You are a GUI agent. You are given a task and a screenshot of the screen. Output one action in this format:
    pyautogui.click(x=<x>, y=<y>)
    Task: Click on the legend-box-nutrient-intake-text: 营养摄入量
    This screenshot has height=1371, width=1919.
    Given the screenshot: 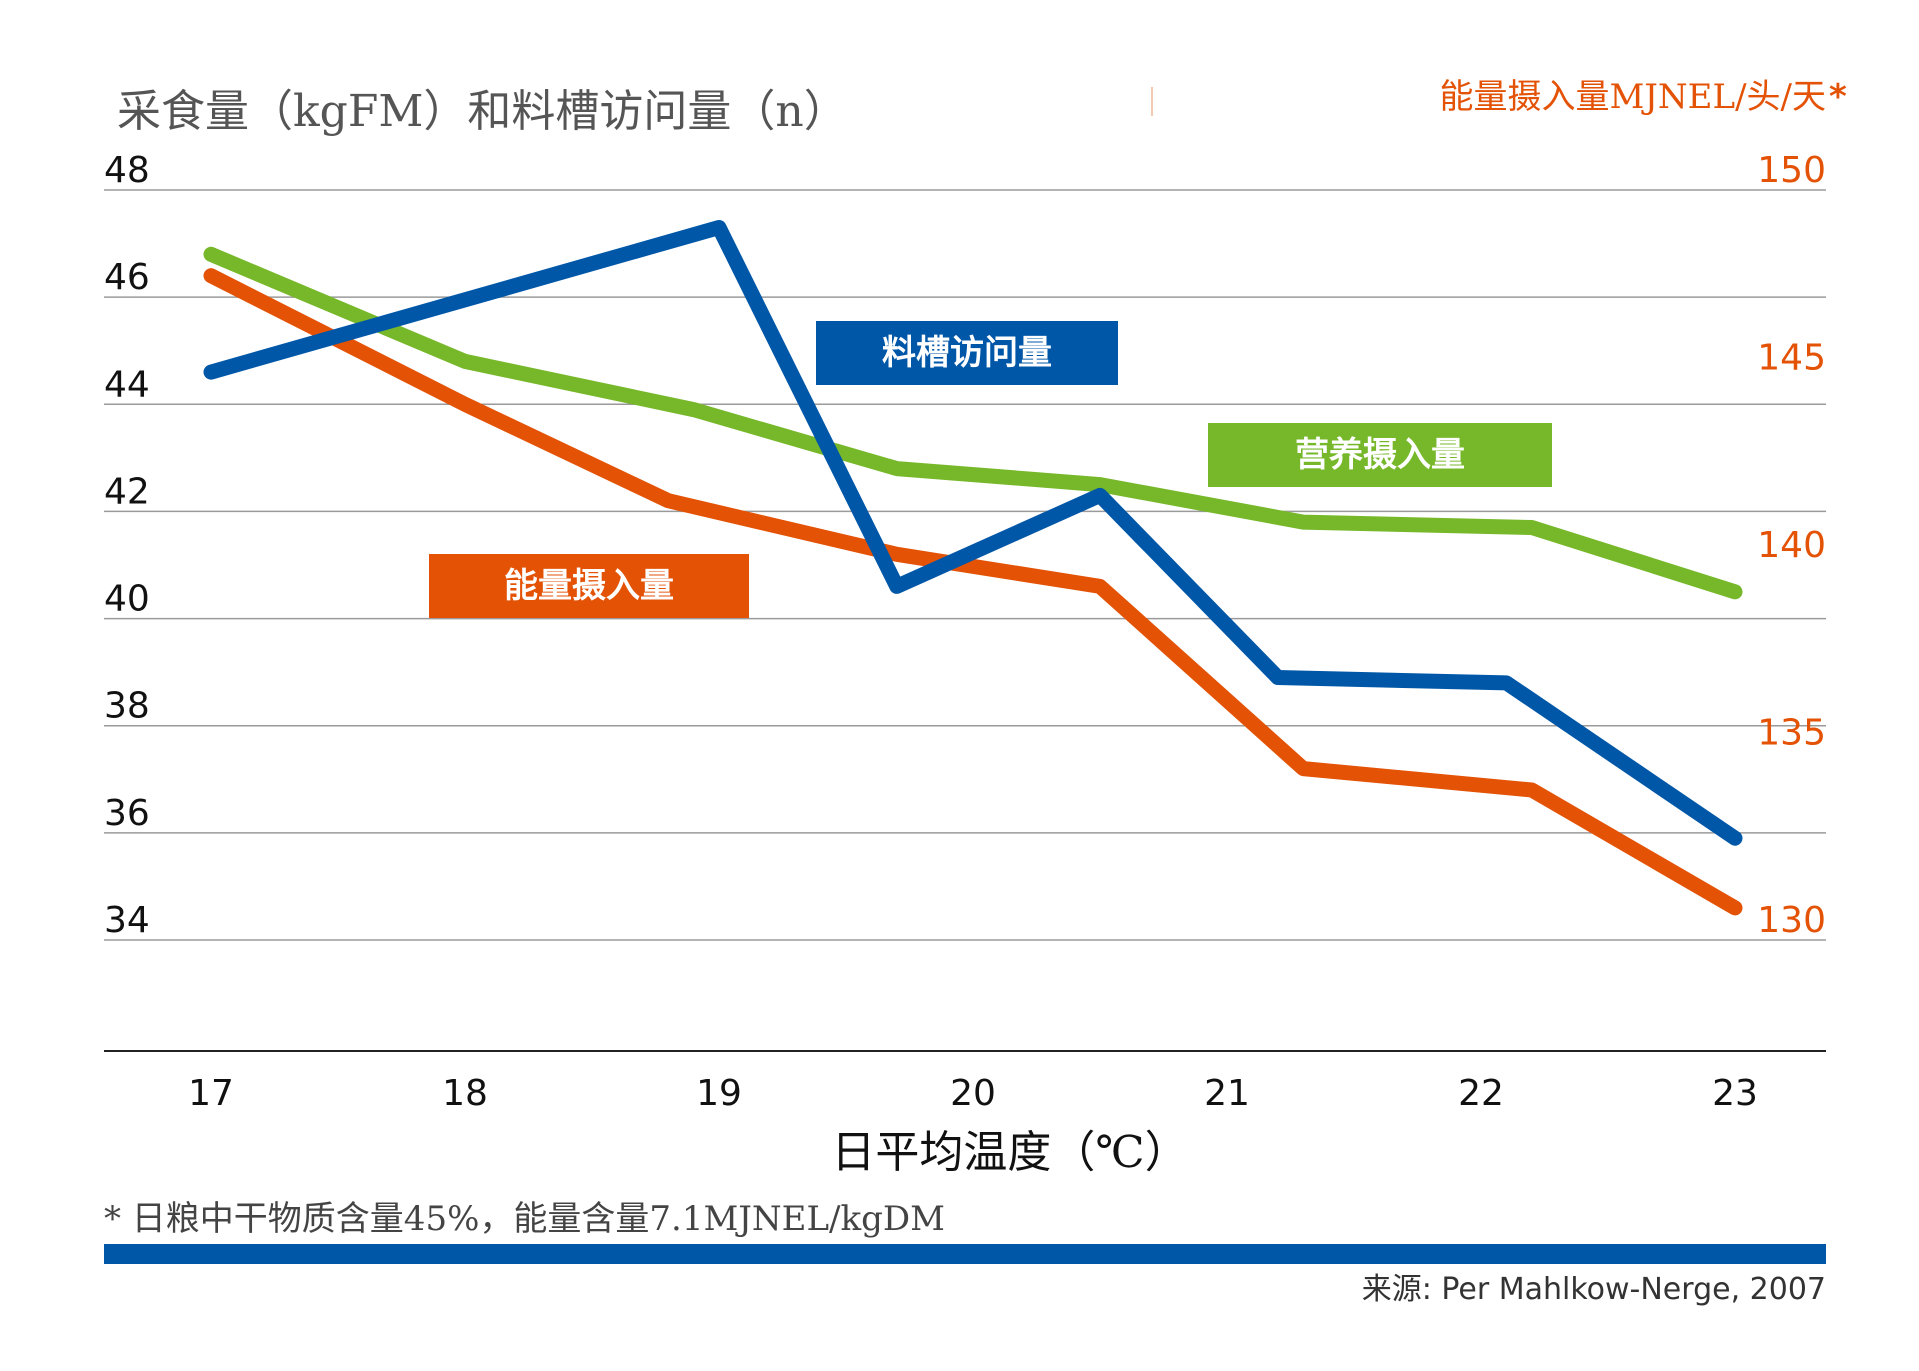 What is the action you would take?
    pyautogui.click(x=1380, y=455)
    